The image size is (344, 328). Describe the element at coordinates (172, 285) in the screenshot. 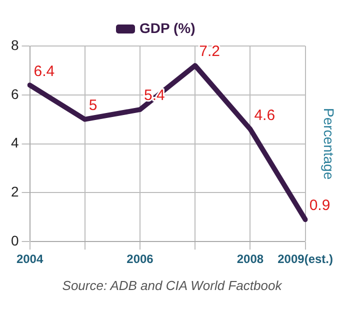

I see `source-note: Source: ADB and CIA World Factbook` at that location.